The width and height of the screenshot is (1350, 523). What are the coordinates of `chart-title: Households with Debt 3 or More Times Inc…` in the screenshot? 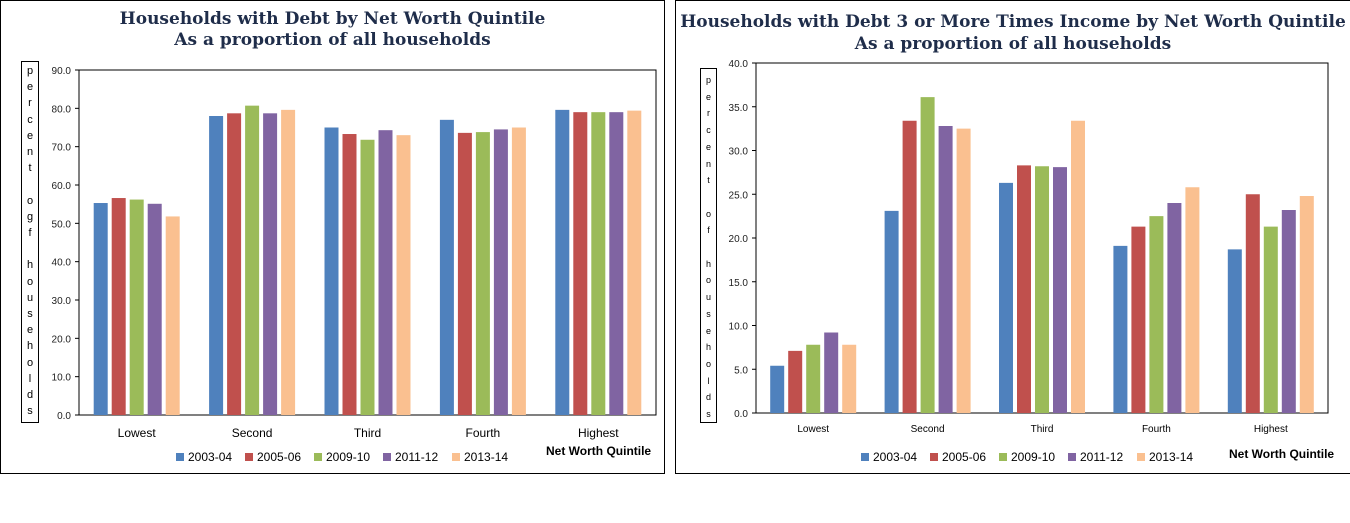 It's located at (1013, 22).